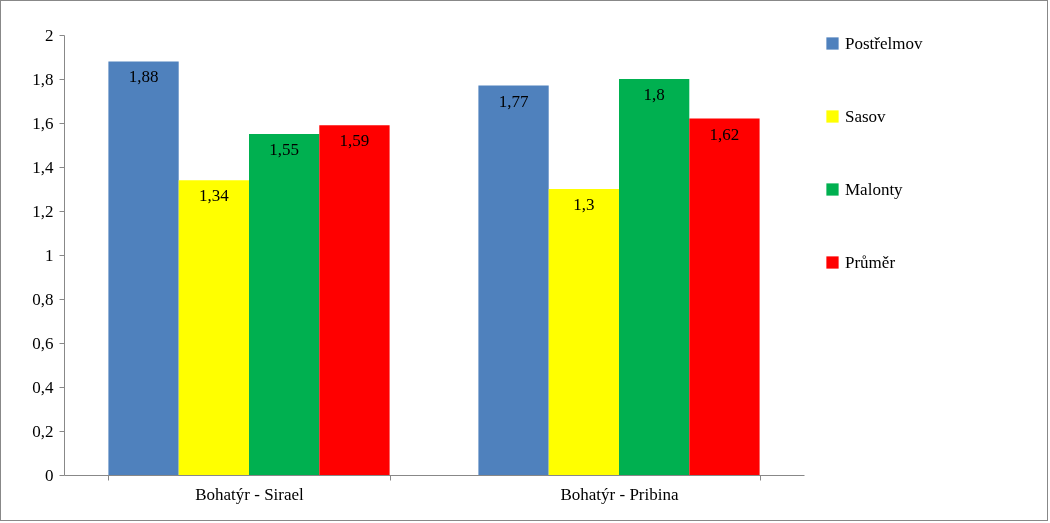 The height and width of the screenshot is (523, 1050). What do you see at coordinates (49, 475) in the screenshot?
I see `y-tick-label: 0` at bounding box center [49, 475].